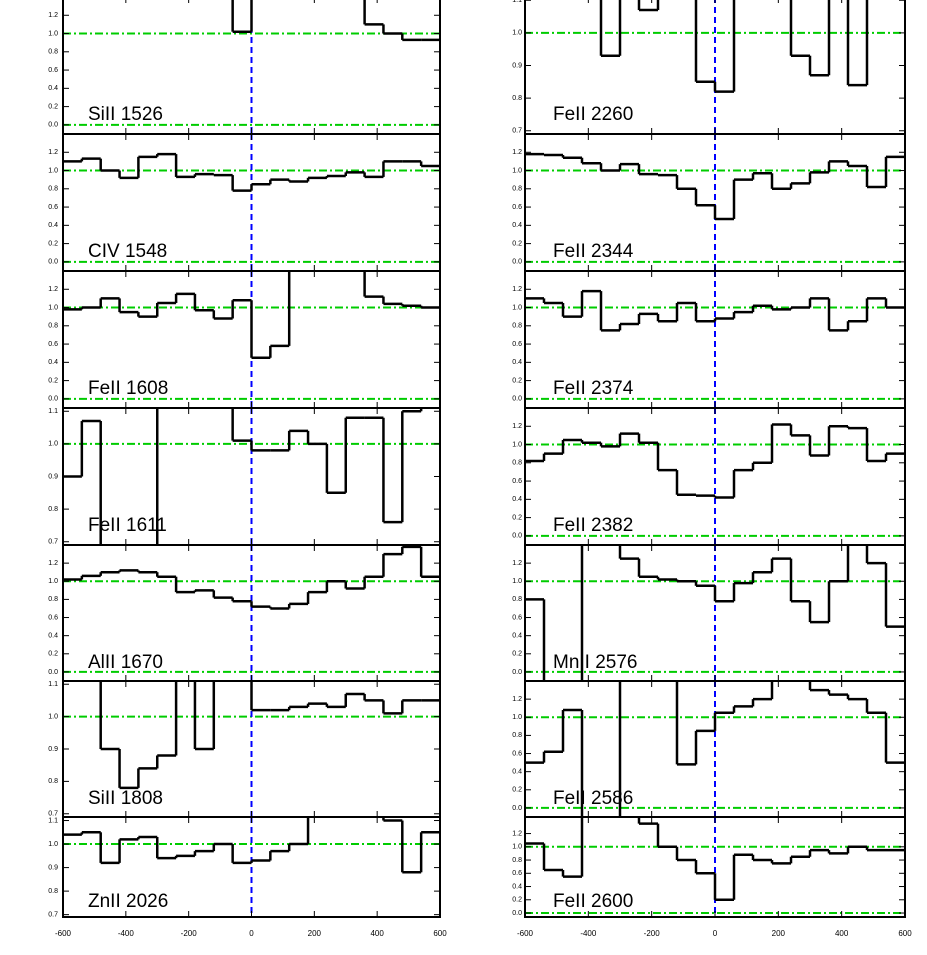  What do you see at coordinates (595, 662) in the screenshot?
I see `panel-label: MnII 2576` at bounding box center [595, 662].